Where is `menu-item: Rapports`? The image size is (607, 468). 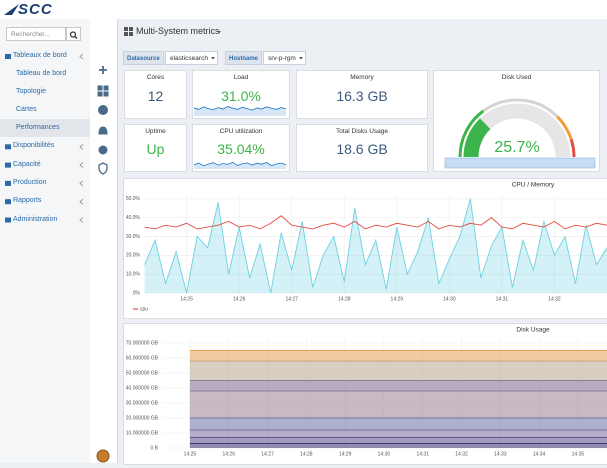 menu-item: Rapports is located at coordinates (27, 201).